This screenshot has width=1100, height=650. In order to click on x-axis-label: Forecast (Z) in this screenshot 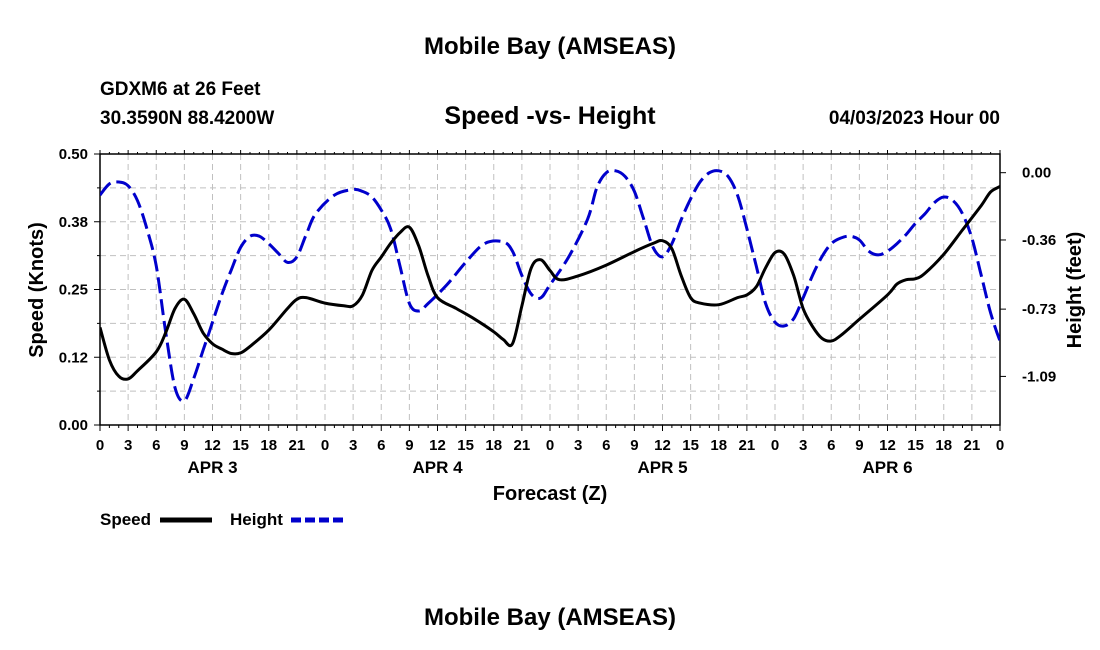, I will do `click(550, 494)`.